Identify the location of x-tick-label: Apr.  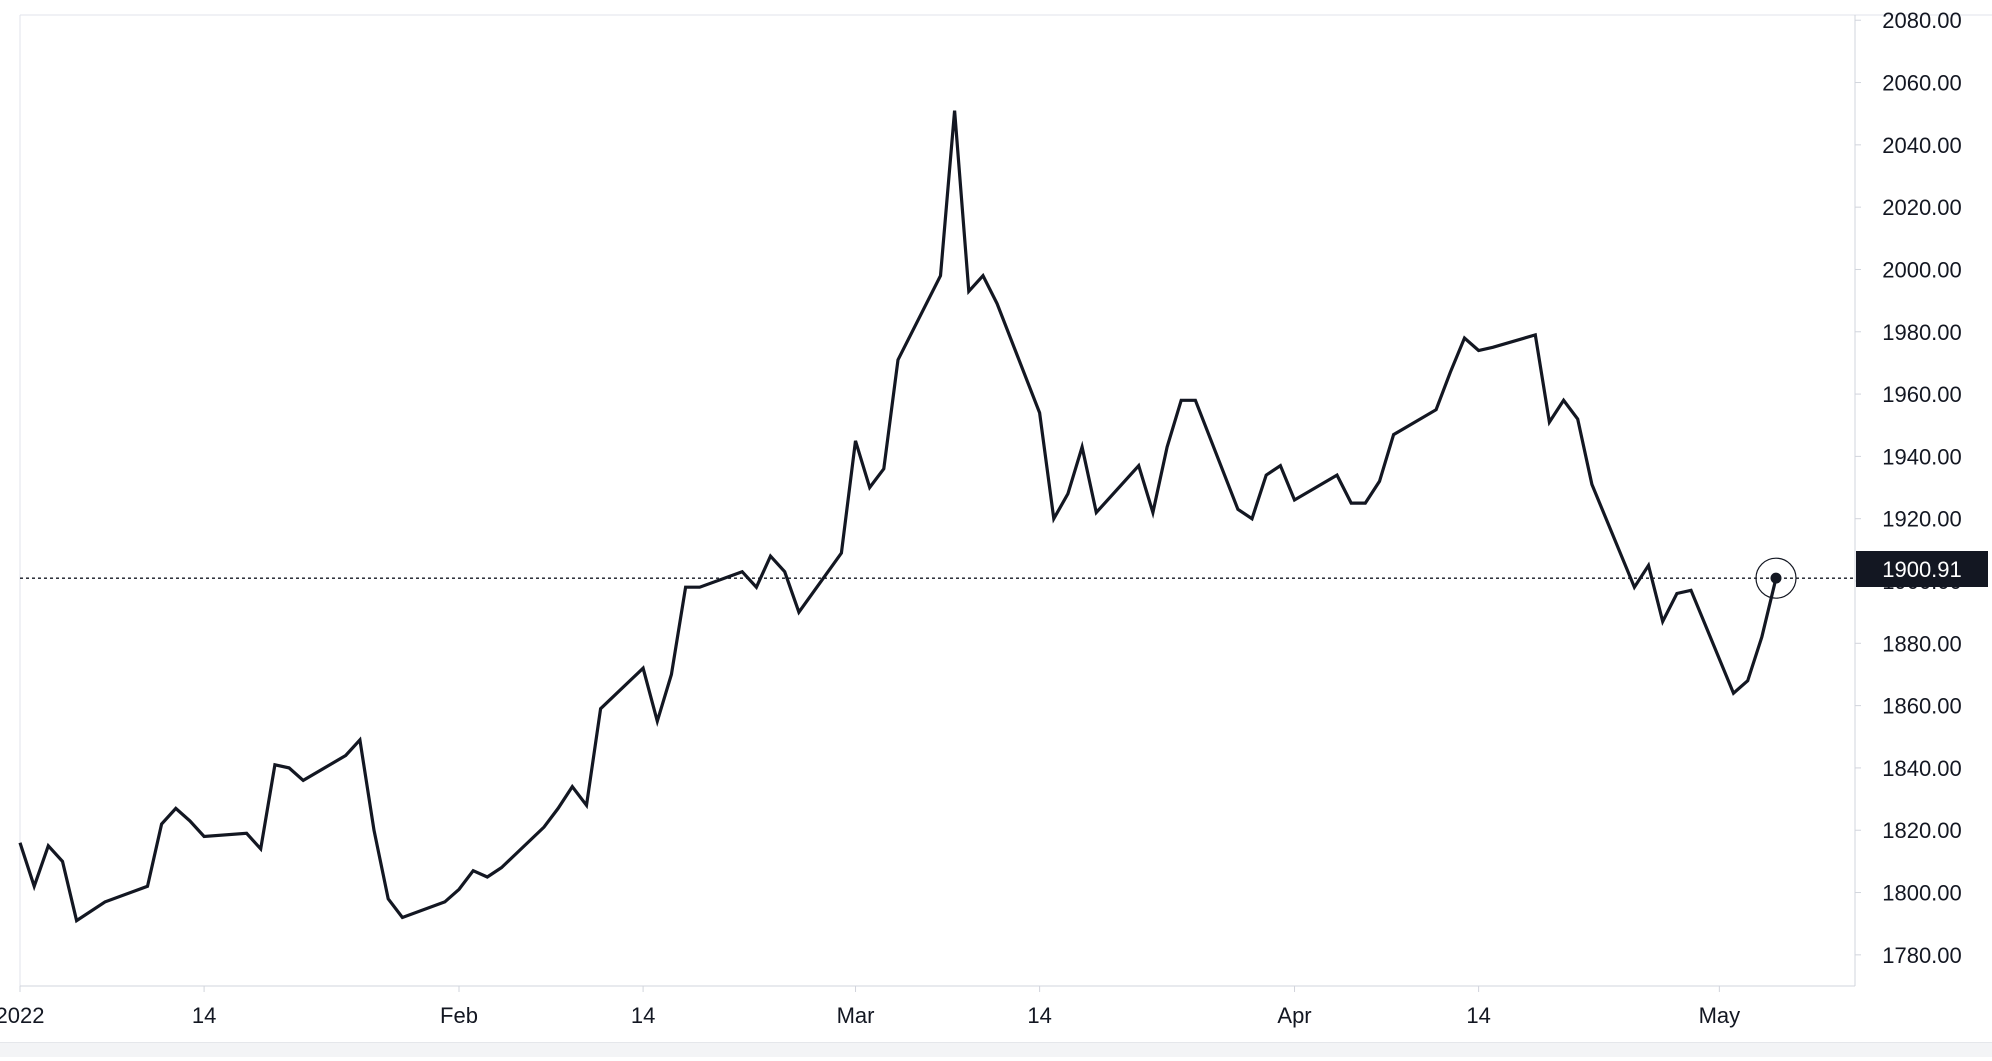
(1294, 1015).